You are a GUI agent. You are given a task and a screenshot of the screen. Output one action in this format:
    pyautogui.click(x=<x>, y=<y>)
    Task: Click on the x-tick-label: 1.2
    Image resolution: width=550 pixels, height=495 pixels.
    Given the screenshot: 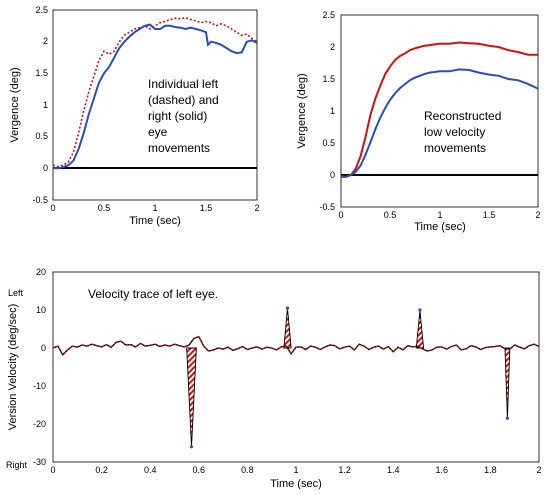 What is the action you would take?
    pyautogui.click(x=344, y=470)
    